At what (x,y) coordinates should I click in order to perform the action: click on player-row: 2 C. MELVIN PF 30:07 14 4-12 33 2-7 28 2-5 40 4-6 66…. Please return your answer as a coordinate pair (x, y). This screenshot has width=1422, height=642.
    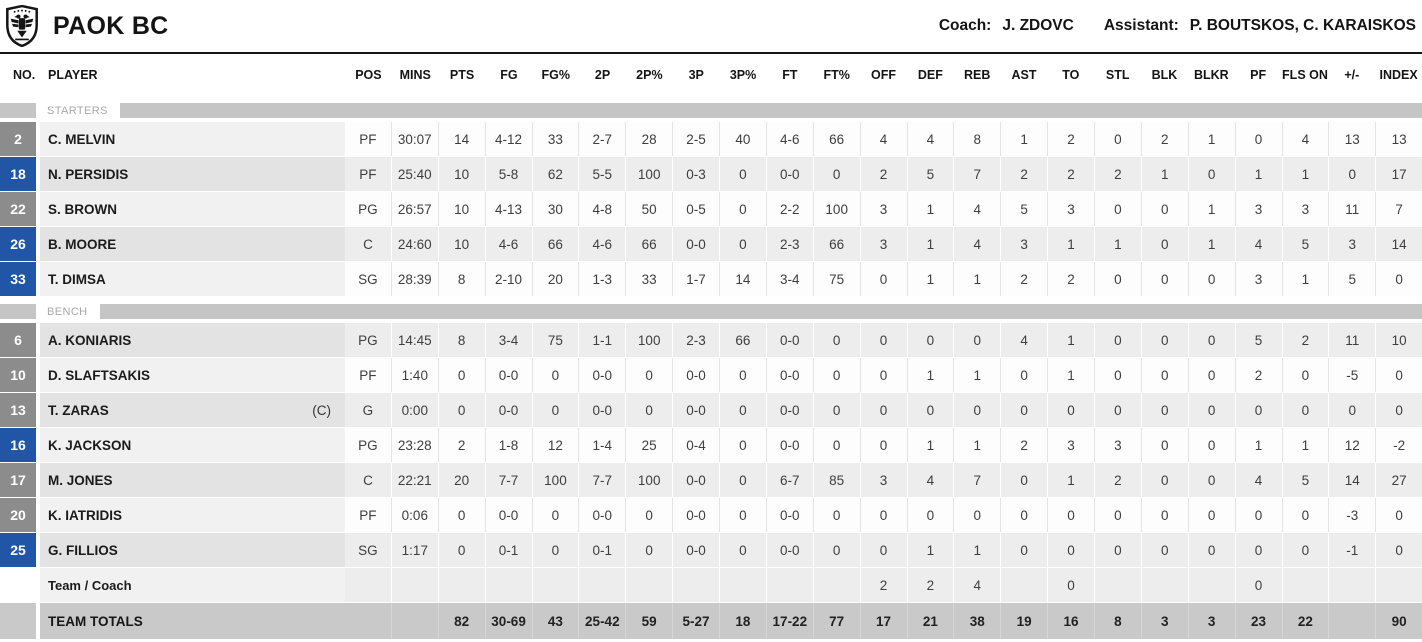
    Looking at the image, I should click on (711, 139).